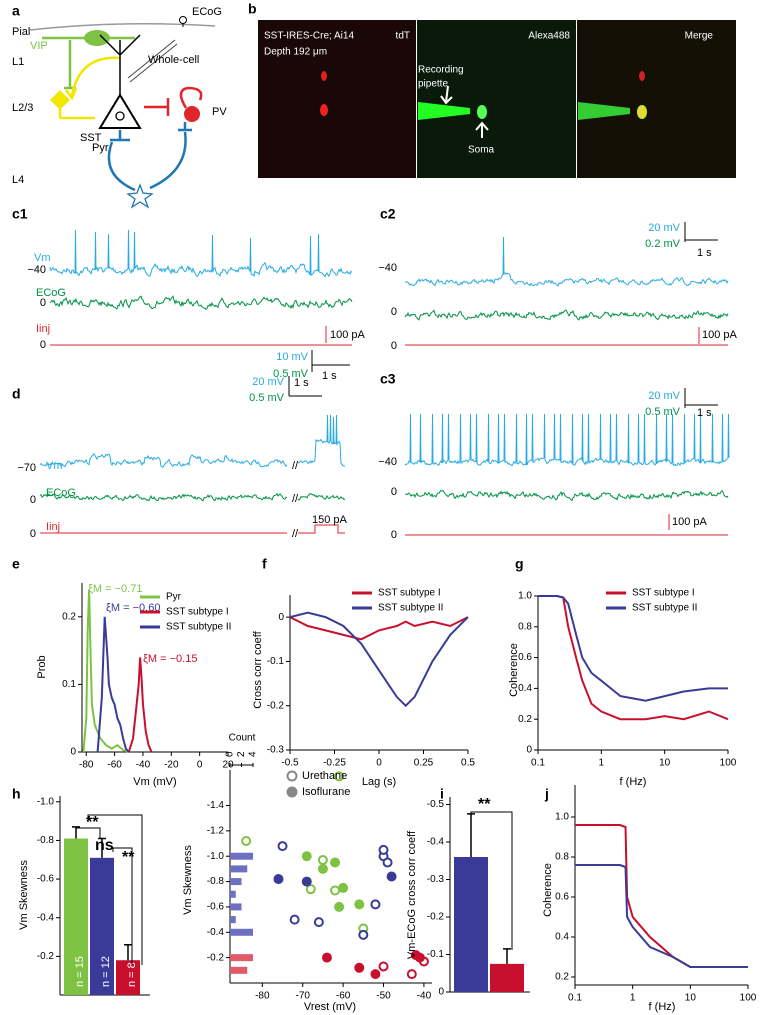 The height and width of the screenshot is (1015, 764). I want to click on x-tick-label: -50, so click(383, 996).